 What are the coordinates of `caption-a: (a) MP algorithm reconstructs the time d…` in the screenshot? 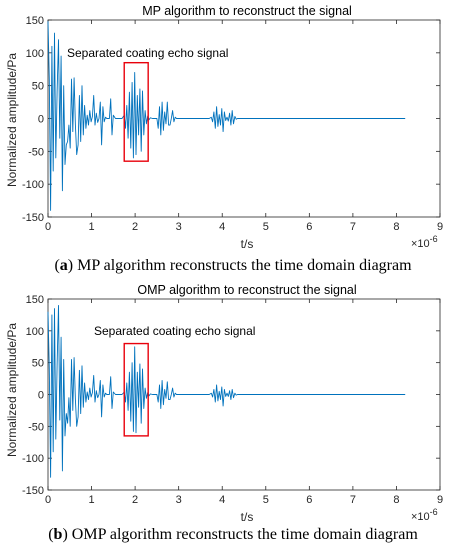 It's located at (233, 265).